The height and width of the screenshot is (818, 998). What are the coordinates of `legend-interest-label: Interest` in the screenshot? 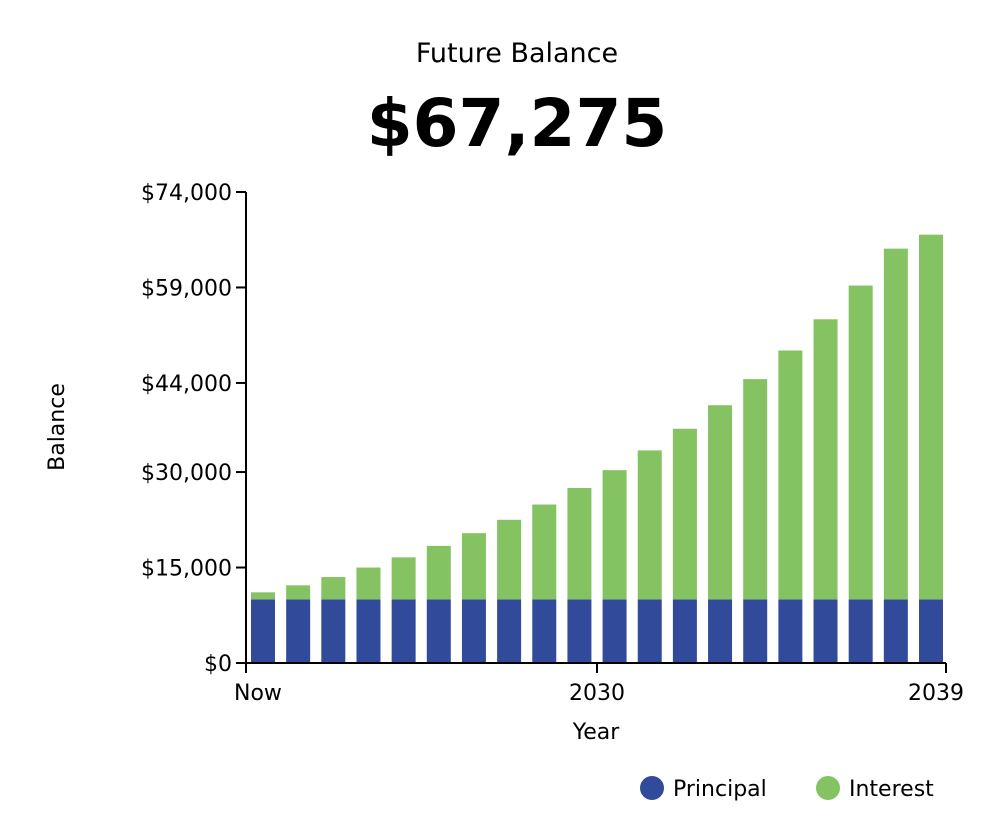 It's located at (891, 789).